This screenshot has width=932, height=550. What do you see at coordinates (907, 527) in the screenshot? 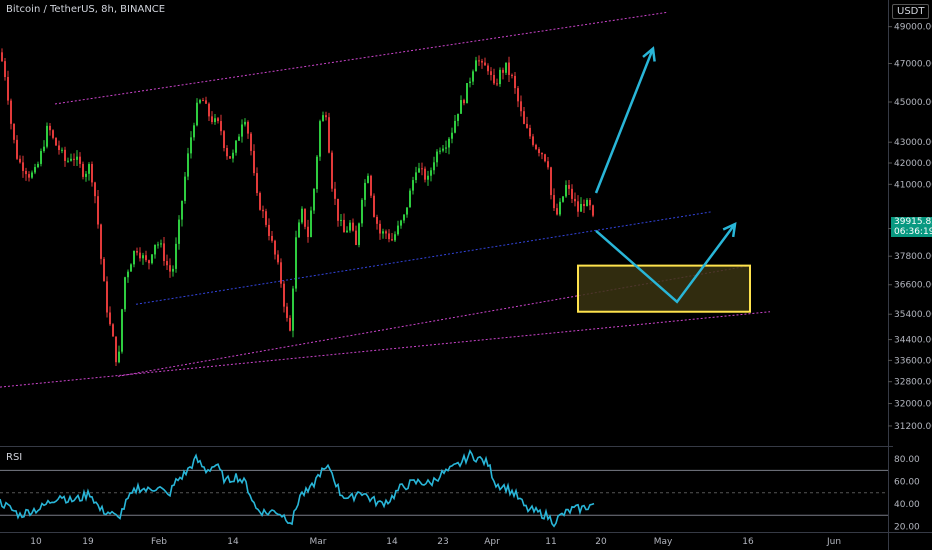
I see `rsi-tick-label: 20.00` at bounding box center [907, 527].